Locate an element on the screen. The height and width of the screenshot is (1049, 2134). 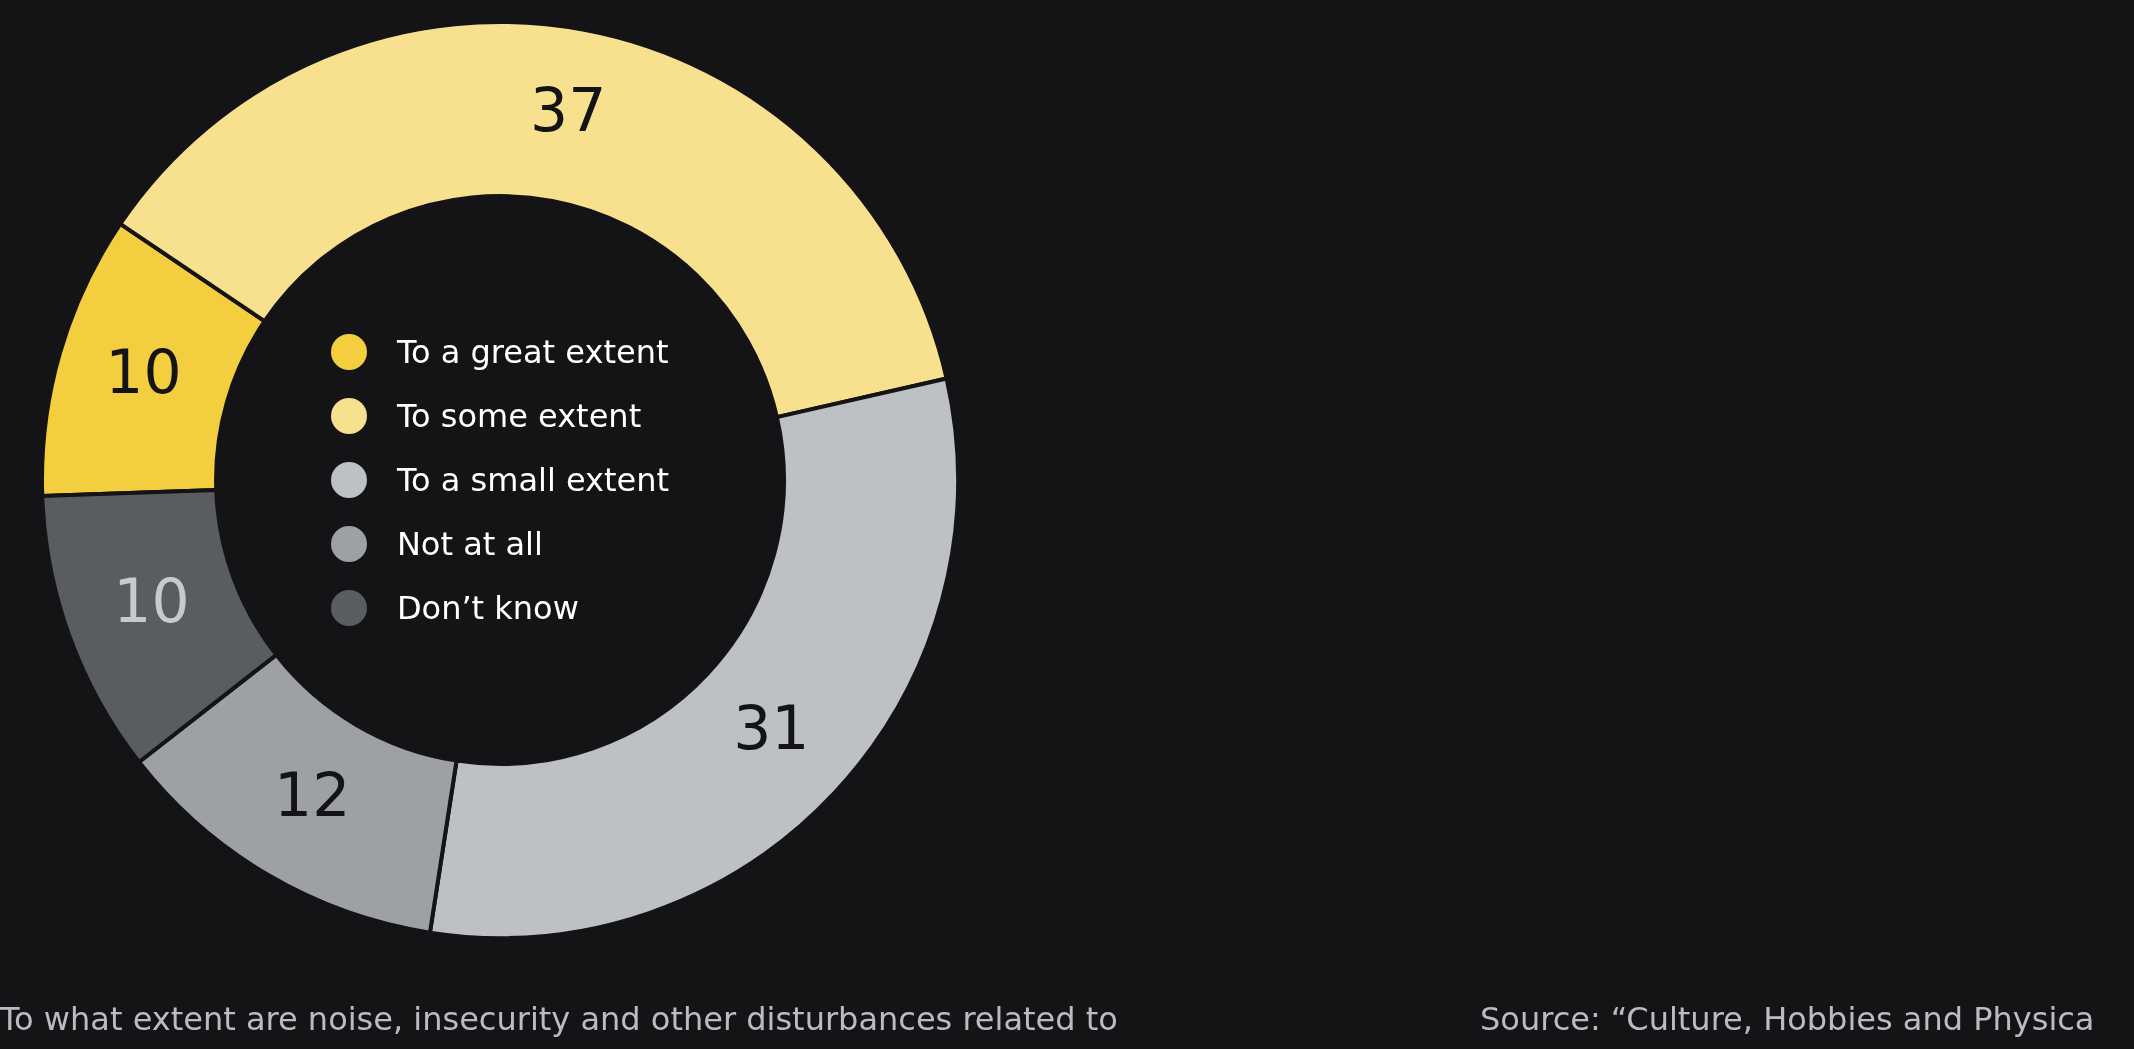
legend-label: To a small extent is located at coordinates (533, 480).